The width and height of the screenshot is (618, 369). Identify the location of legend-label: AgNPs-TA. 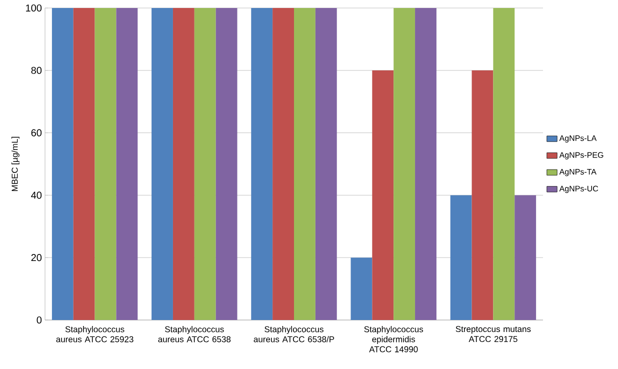
(577, 172).